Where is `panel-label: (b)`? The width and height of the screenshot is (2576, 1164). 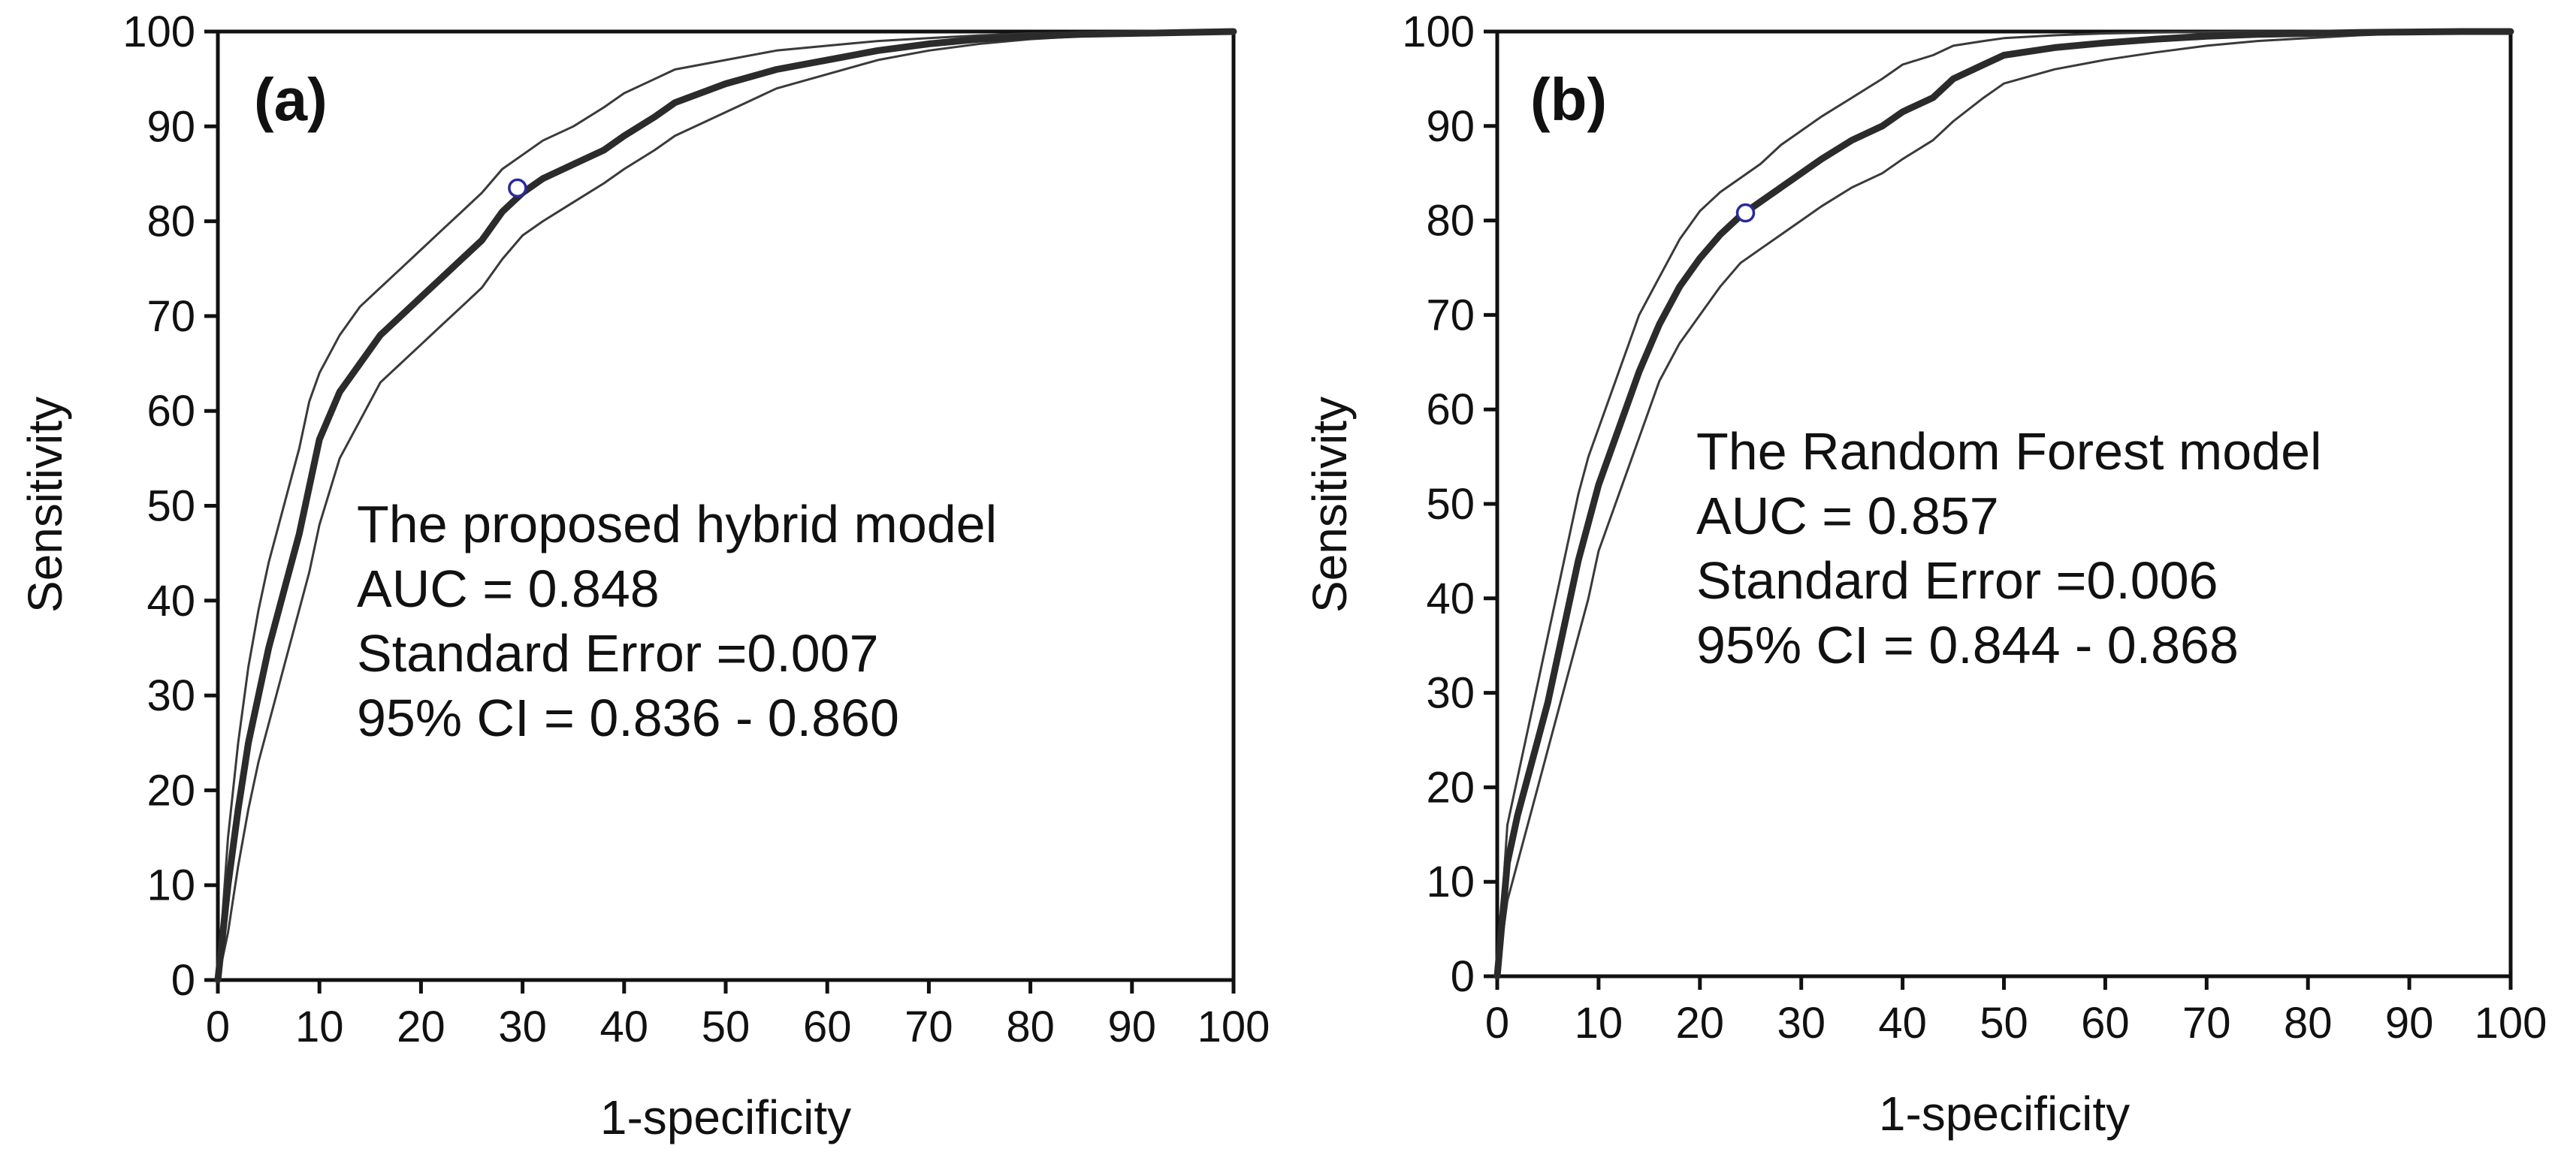
panel-label: (b) is located at coordinates (1568, 99).